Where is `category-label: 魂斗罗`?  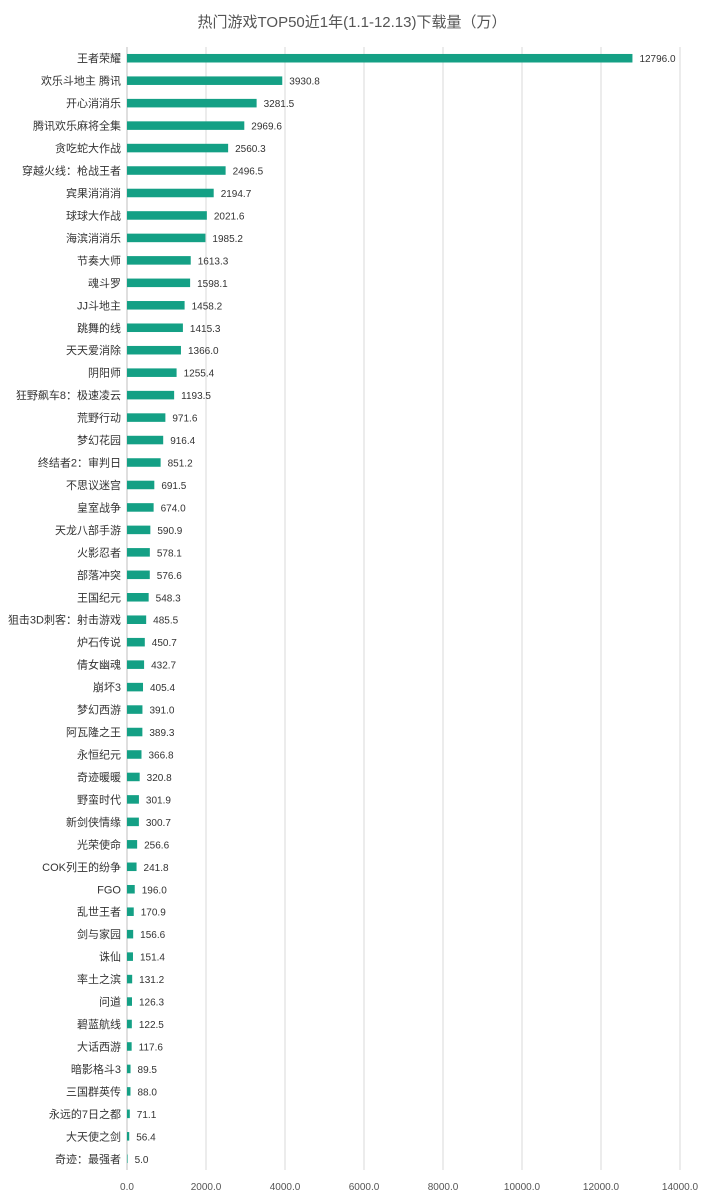 category-label: 魂斗罗 is located at coordinates (104, 283).